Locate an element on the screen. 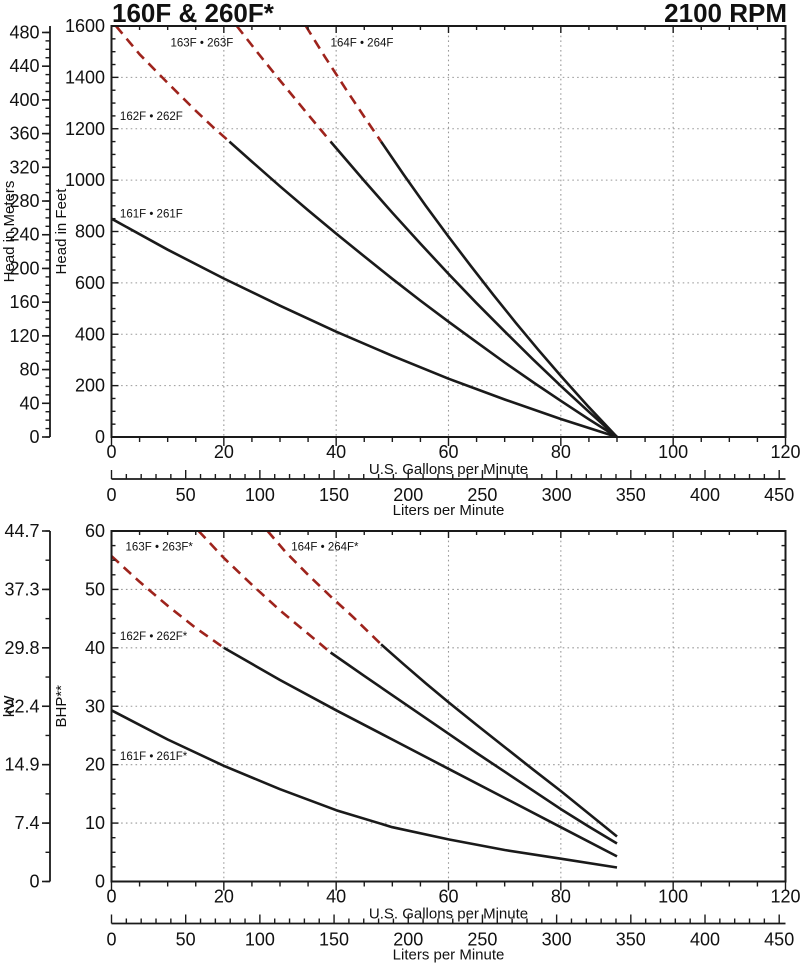 Image resolution: width=800 pixels, height=963 pixels. curve-label: 162F • 262F* is located at coordinates (154, 637).